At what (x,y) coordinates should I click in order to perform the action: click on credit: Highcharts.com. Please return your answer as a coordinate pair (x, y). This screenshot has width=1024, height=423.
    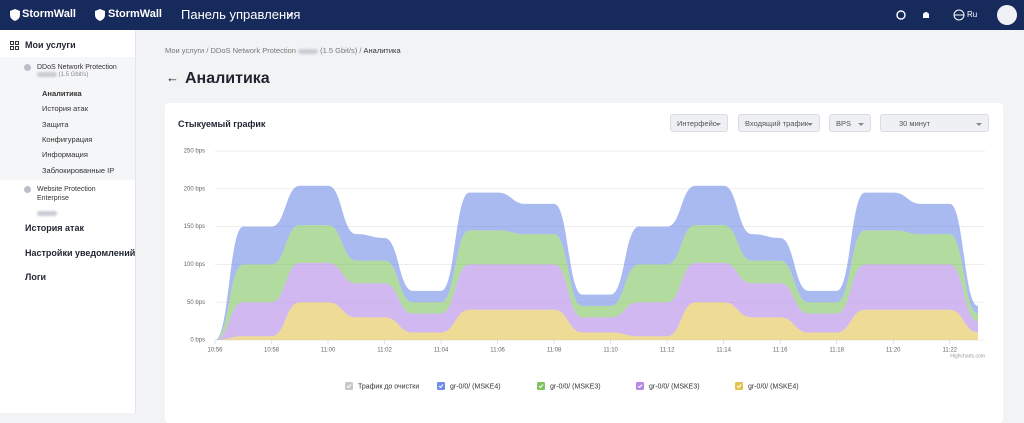
    Looking at the image, I should click on (967, 356).